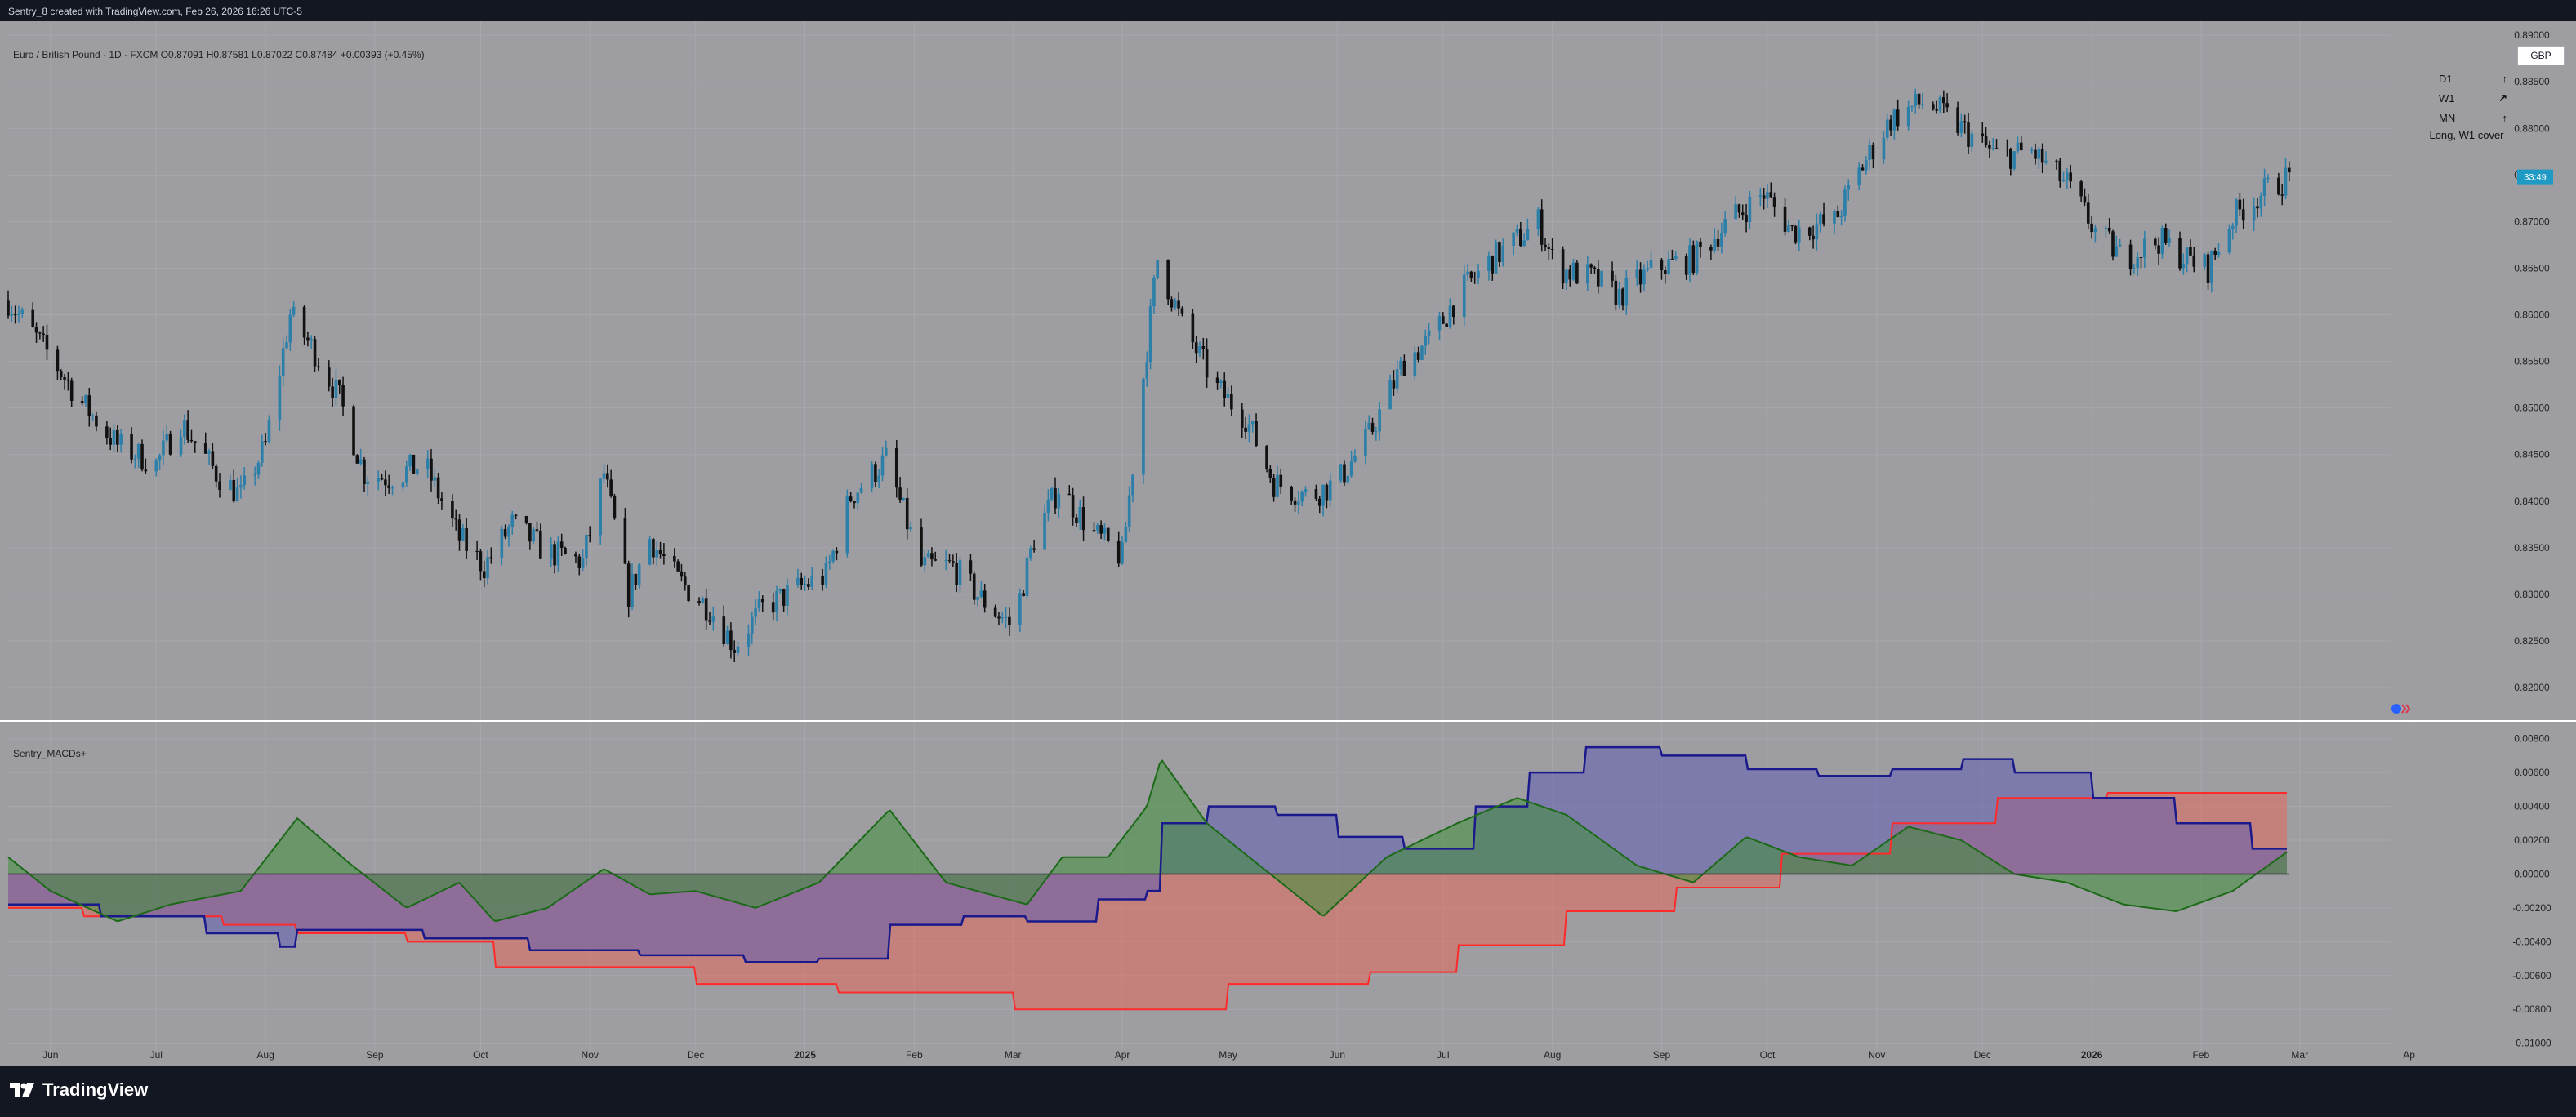 This screenshot has width=2576, height=1117. Describe the element at coordinates (2541, 55) in the screenshot. I see `currency-badge: GBP` at that location.